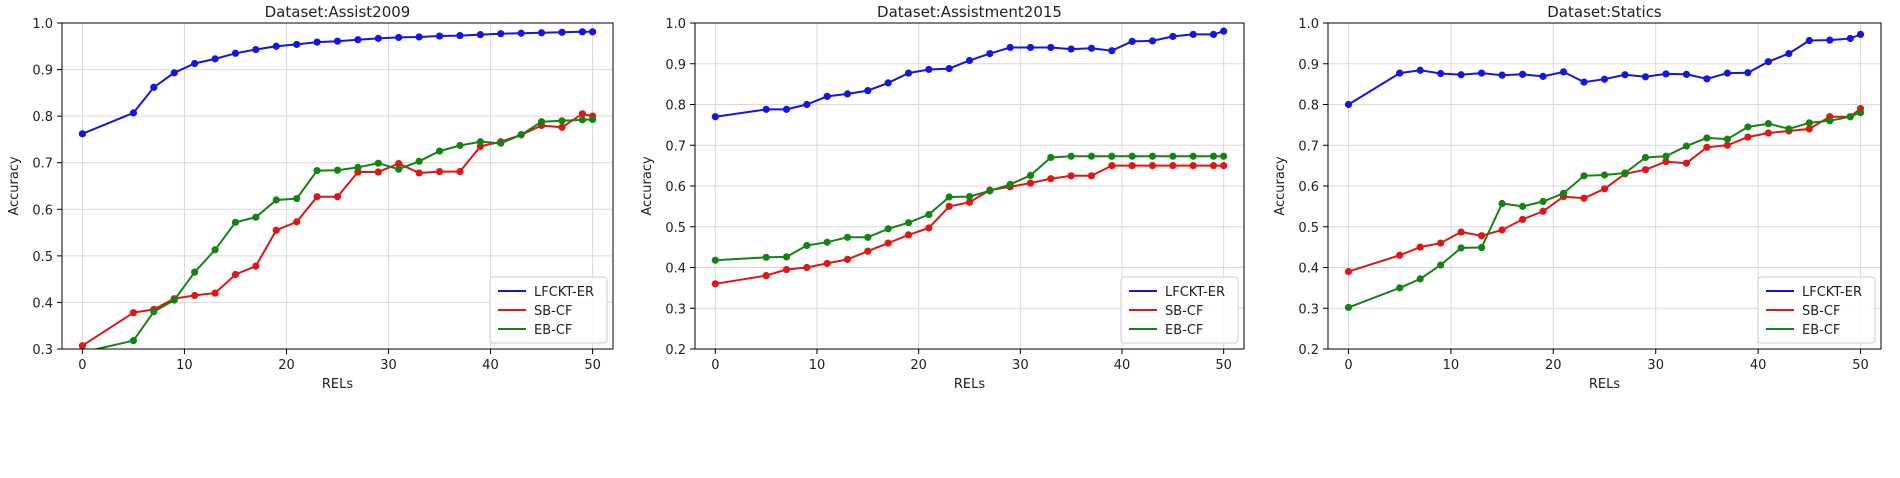 This screenshot has width=1900, height=478. What do you see at coordinates (675, 269) in the screenshot?
I see `y-tick-label: 0.4` at bounding box center [675, 269].